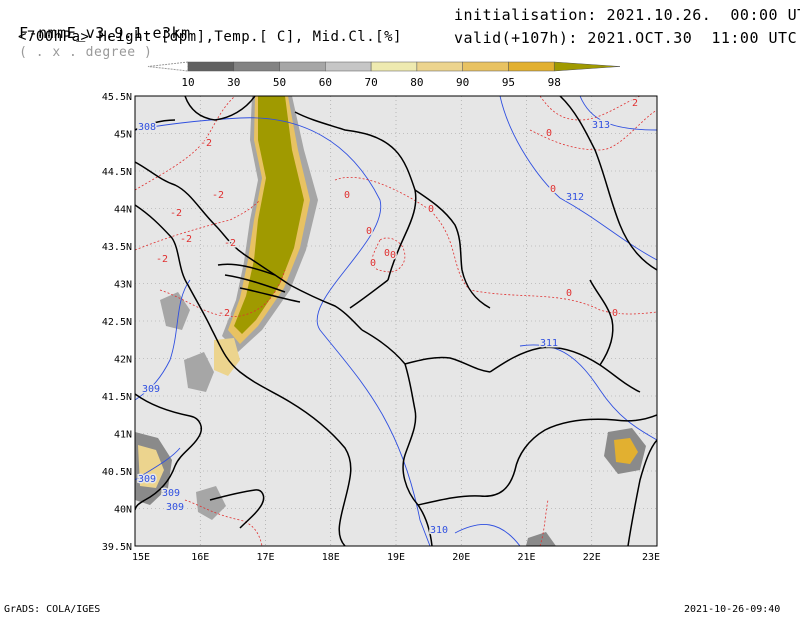 This screenshot has height=618, width=800. What do you see at coordinates (123, 210) in the screenshot?
I see `y-tick-label: 44N` at bounding box center [123, 210].